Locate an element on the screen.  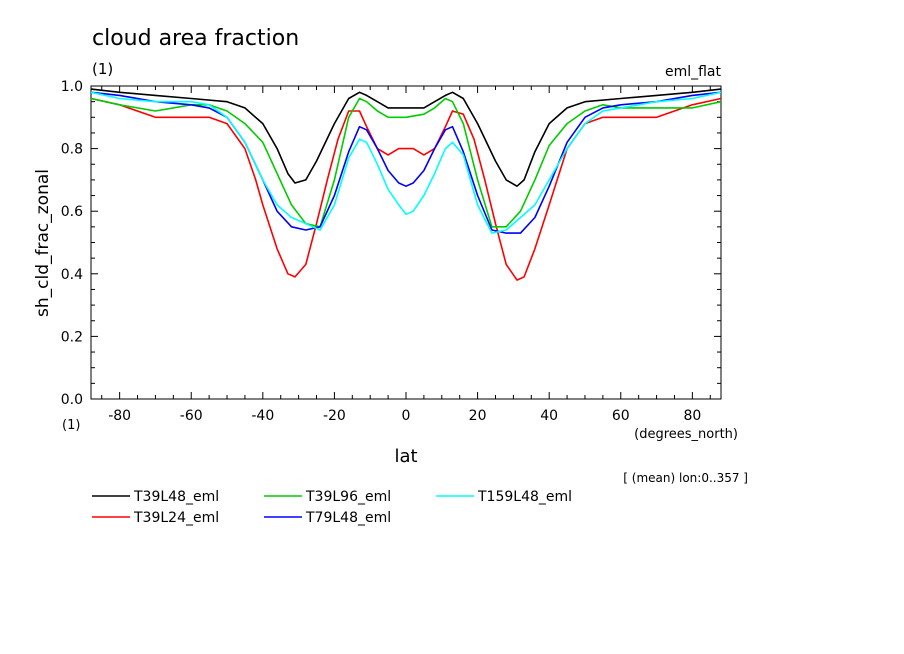
series-line-t39l96-eml is located at coordinates (406, 162).